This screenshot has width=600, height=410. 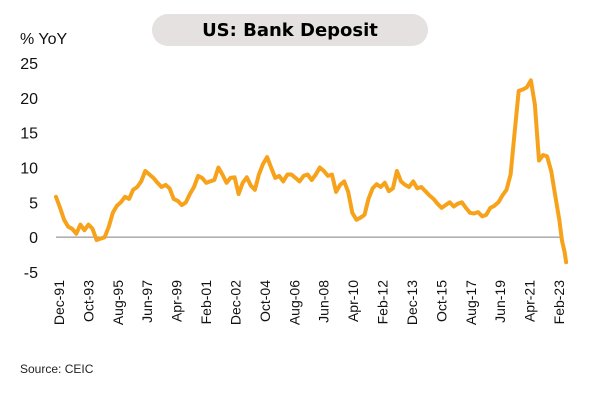 What do you see at coordinates (57, 369) in the screenshot?
I see `source-note: Source: CEIC` at bounding box center [57, 369].